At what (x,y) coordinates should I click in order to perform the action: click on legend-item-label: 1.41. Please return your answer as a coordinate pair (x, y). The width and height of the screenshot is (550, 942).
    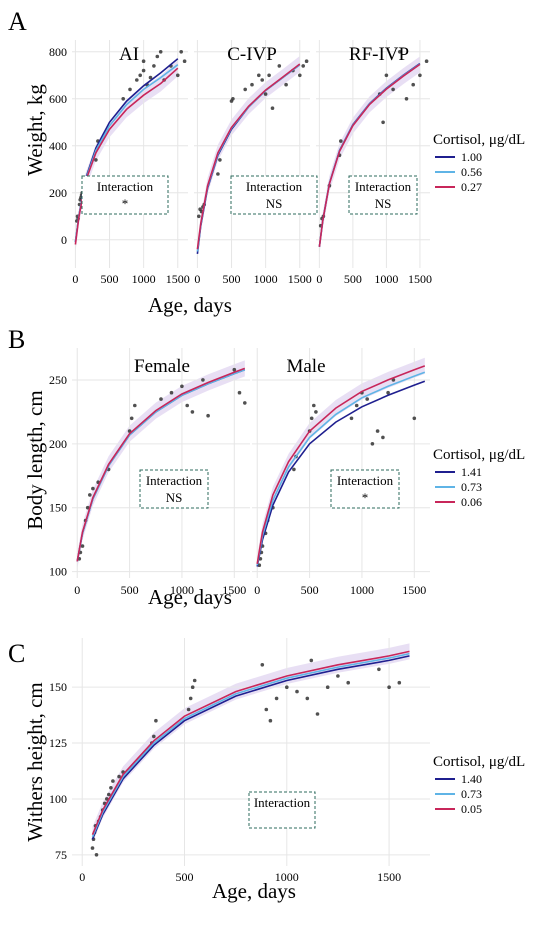
    Looking at the image, I should click on (471, 472).